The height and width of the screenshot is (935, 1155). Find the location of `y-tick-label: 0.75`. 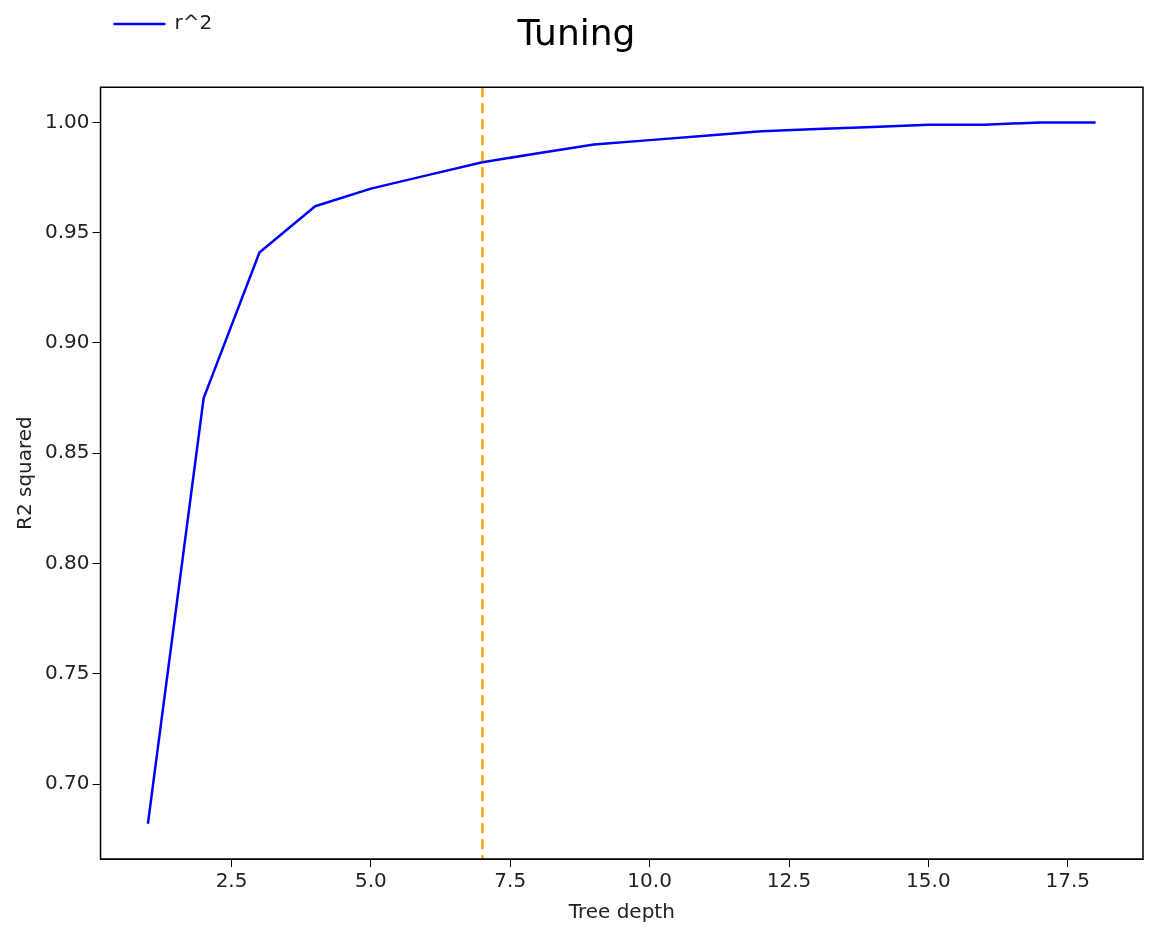

y-tick-label: 0.75 is located at coordinates (67, 671).